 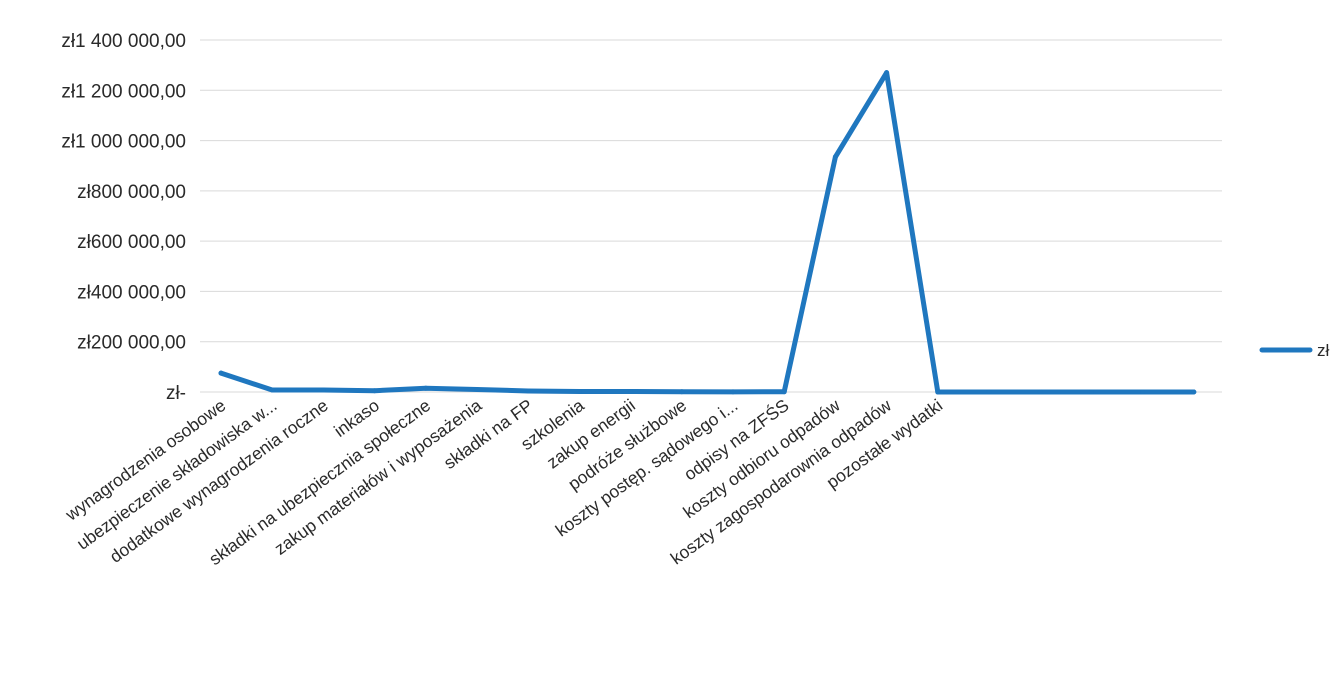 What do you see at coordinates (131, 343) in the screenshot?
I see `y-tick-label: zł200 000,00` at bounding box center [131, 343].